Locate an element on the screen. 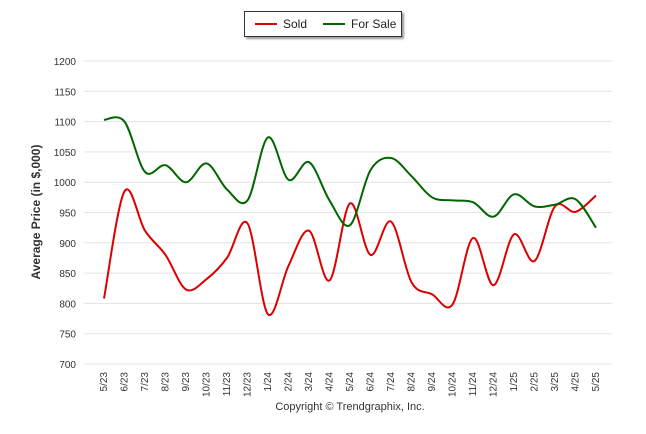 Image resolution: width=646 pixels, height=434 pixels. y-tick-label: 900 is located at coordinates (67, 244).